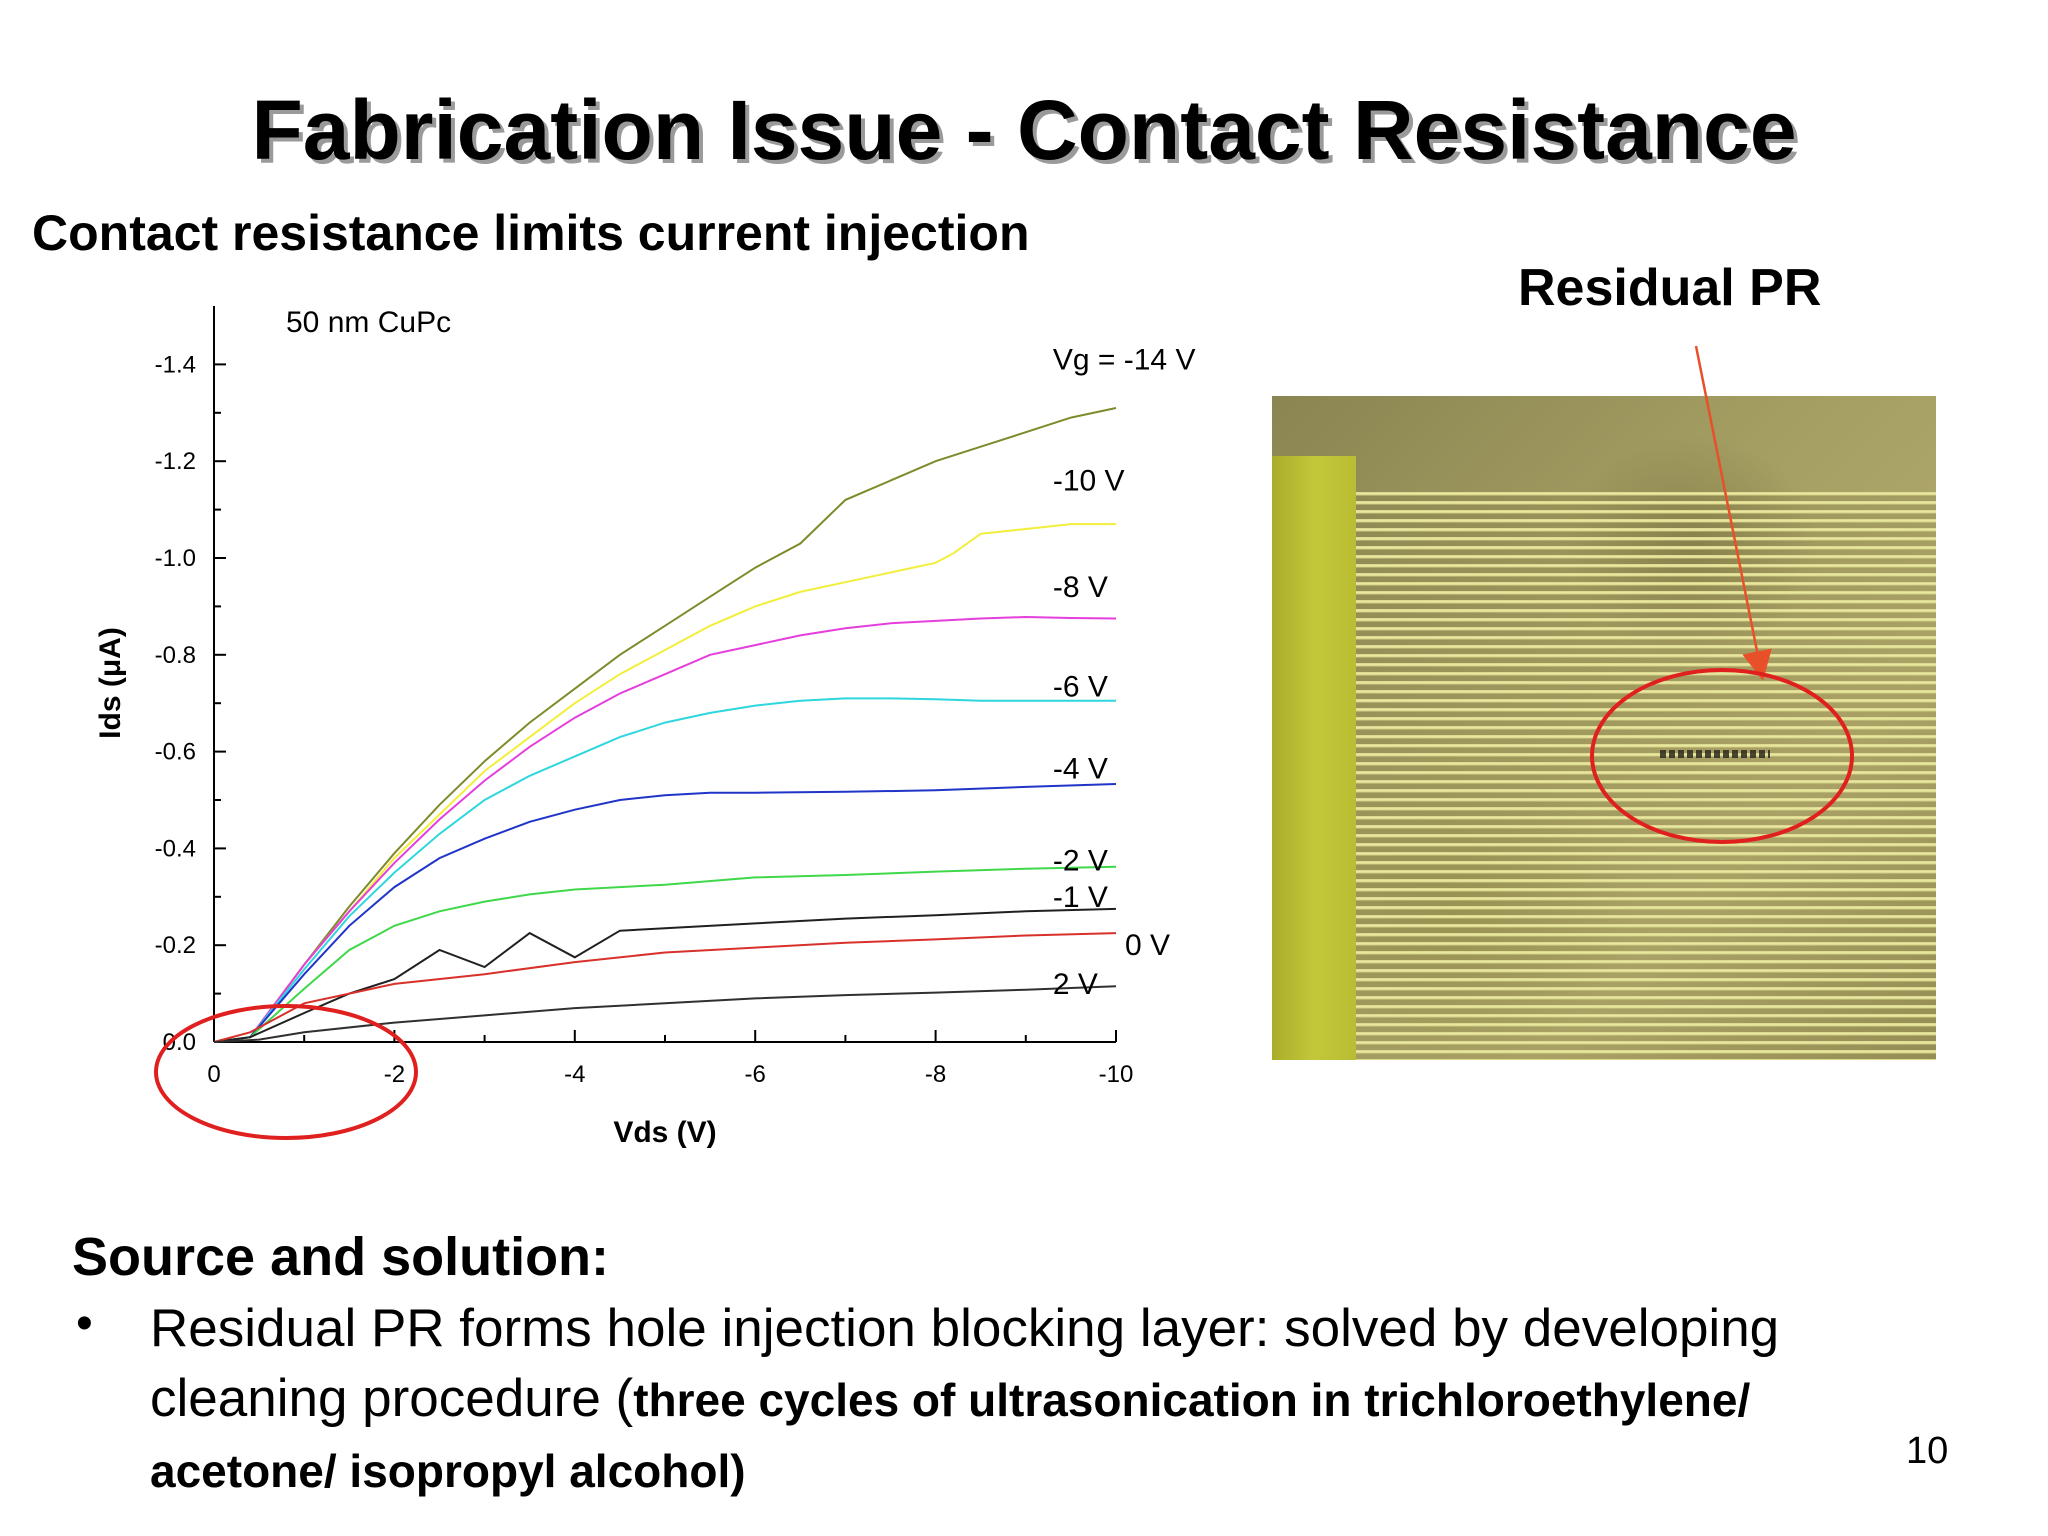 The image size is (2048, 1536). I want to click on series-label: -4 V, so click(1080, 769).